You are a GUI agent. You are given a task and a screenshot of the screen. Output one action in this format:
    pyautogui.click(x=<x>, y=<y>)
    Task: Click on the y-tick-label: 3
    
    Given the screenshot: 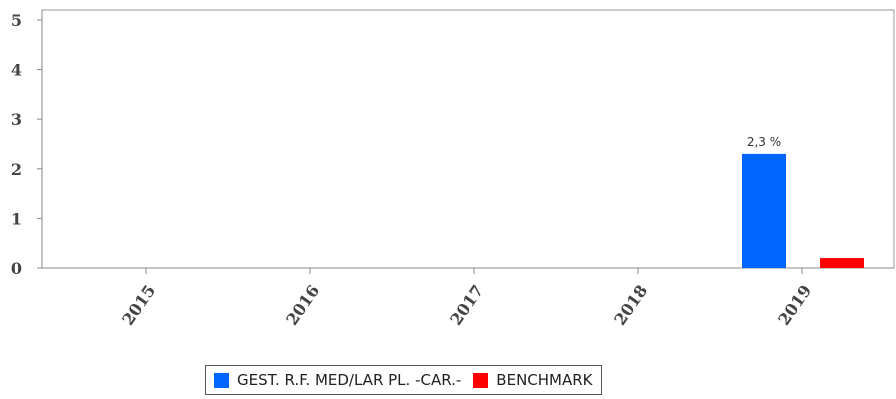 What is the action you would take?
    pyautogui.click(x=16, y=119)
    